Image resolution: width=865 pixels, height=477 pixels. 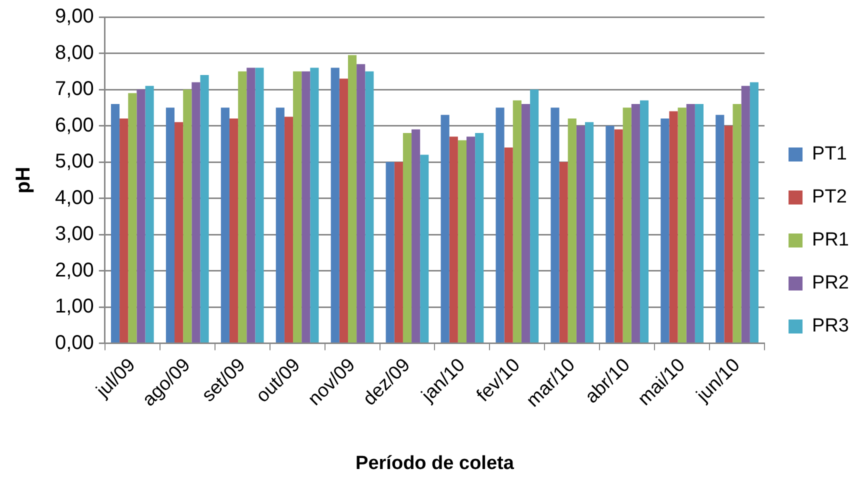 I want to click on legend-label: PR3, so click(x=831, y=326).